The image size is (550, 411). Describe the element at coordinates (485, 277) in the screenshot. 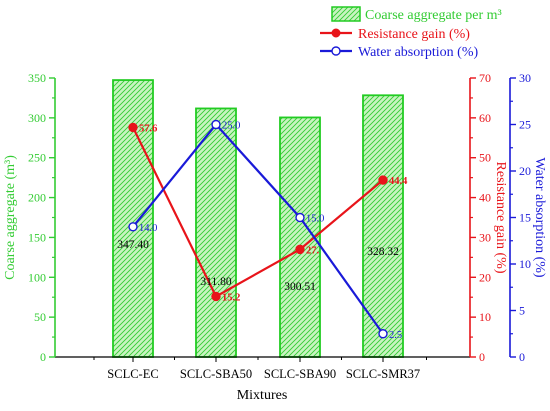

I see `right1-tick-label: 20` at that location.